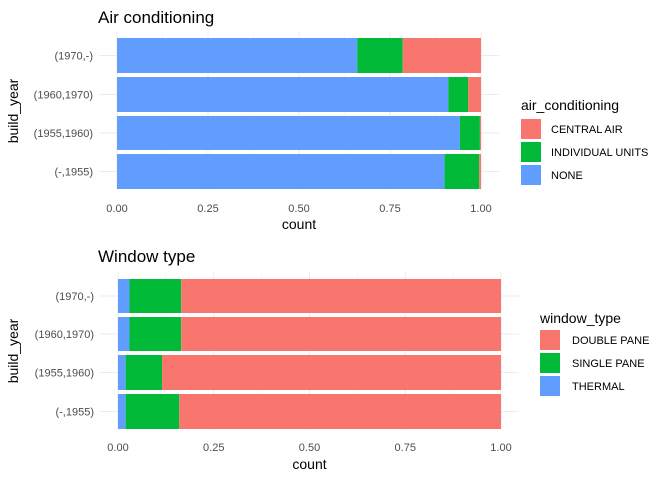 This screenshot has height=480, width=672. Describe the element at coordinates (610, 341) in the screenshot. I see `chart1-legend-label: DOUBLE PANE` at that location.